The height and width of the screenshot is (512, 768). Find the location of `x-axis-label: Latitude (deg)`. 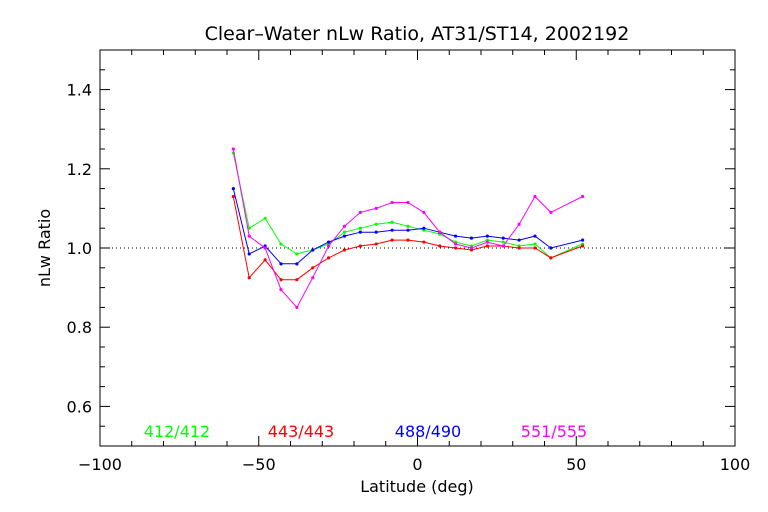

x-axis-label: Latitude (deg) is located at coordinates (417, 486).